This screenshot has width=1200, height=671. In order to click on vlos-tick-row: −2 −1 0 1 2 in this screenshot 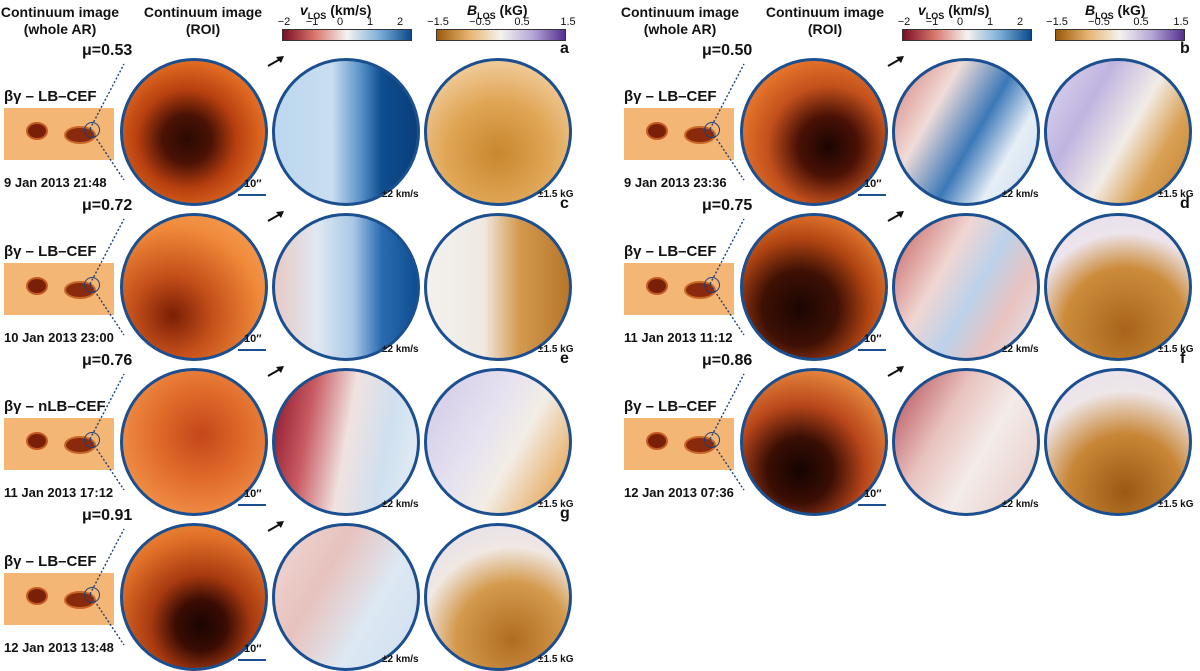, I will do `click(340, 22)`.